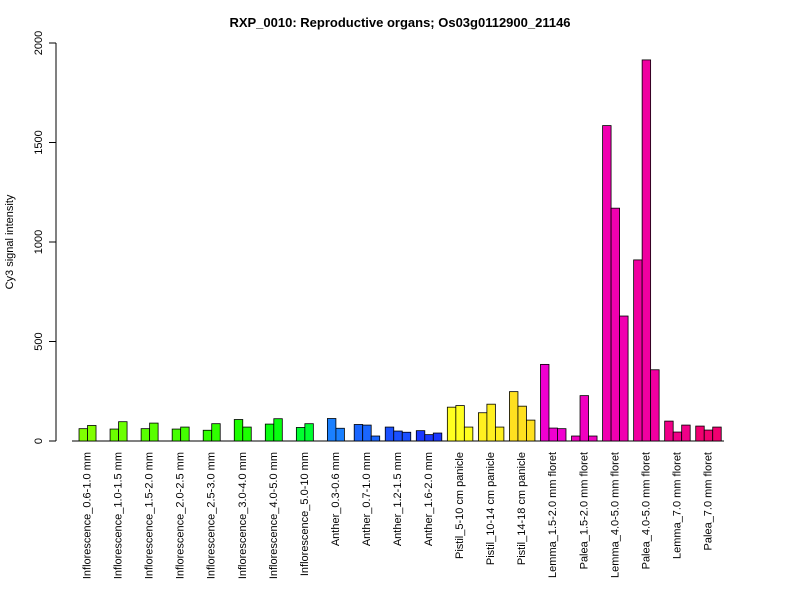 The image size is (800, 600). What do you see at coordinates (553, 515) in the screenshot?
I see `x-tick-label: Lemma_1.5-2.0 mm floret` at bounding box center [553, 515].